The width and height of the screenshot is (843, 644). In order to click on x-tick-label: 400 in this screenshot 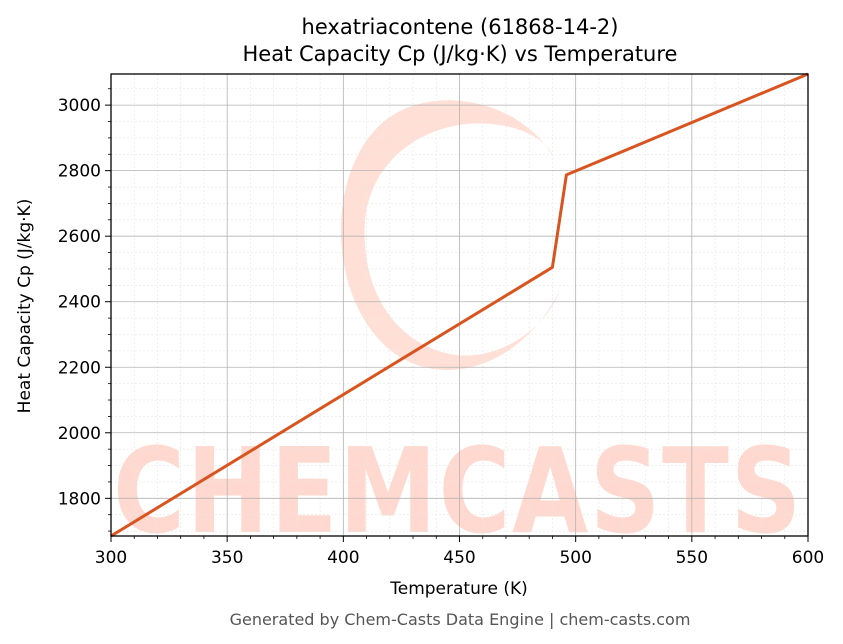, I will do `click(343, 558)`.